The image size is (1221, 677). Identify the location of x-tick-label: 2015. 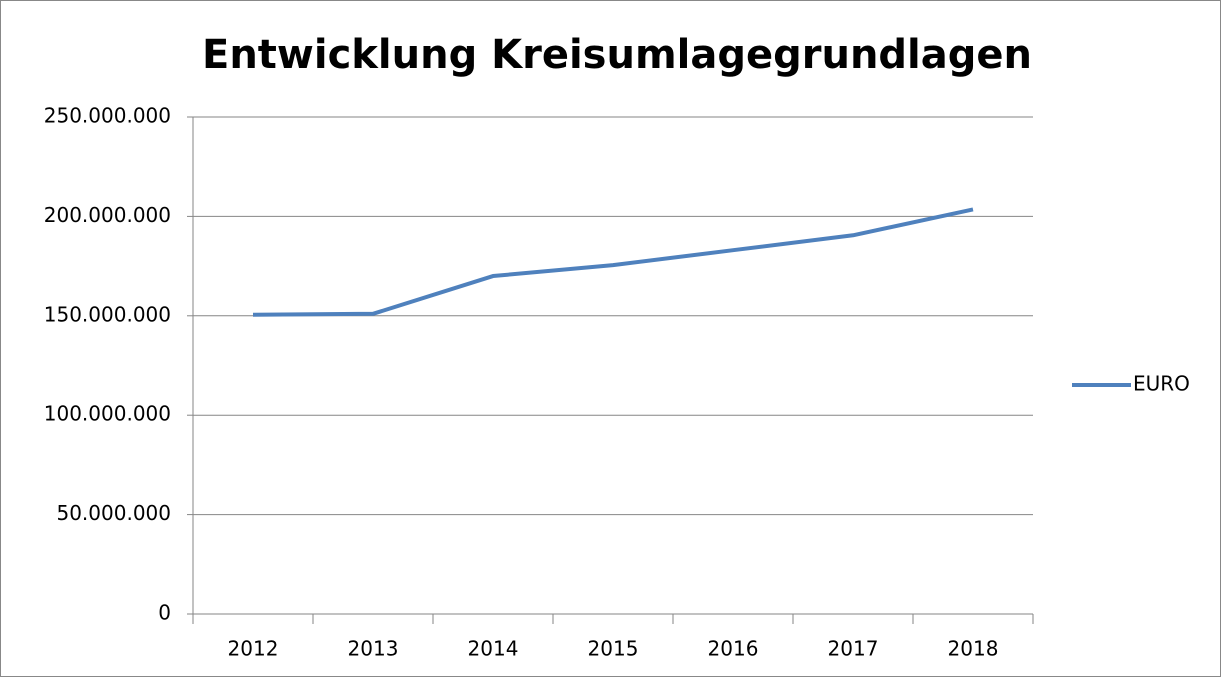
(613, 649).